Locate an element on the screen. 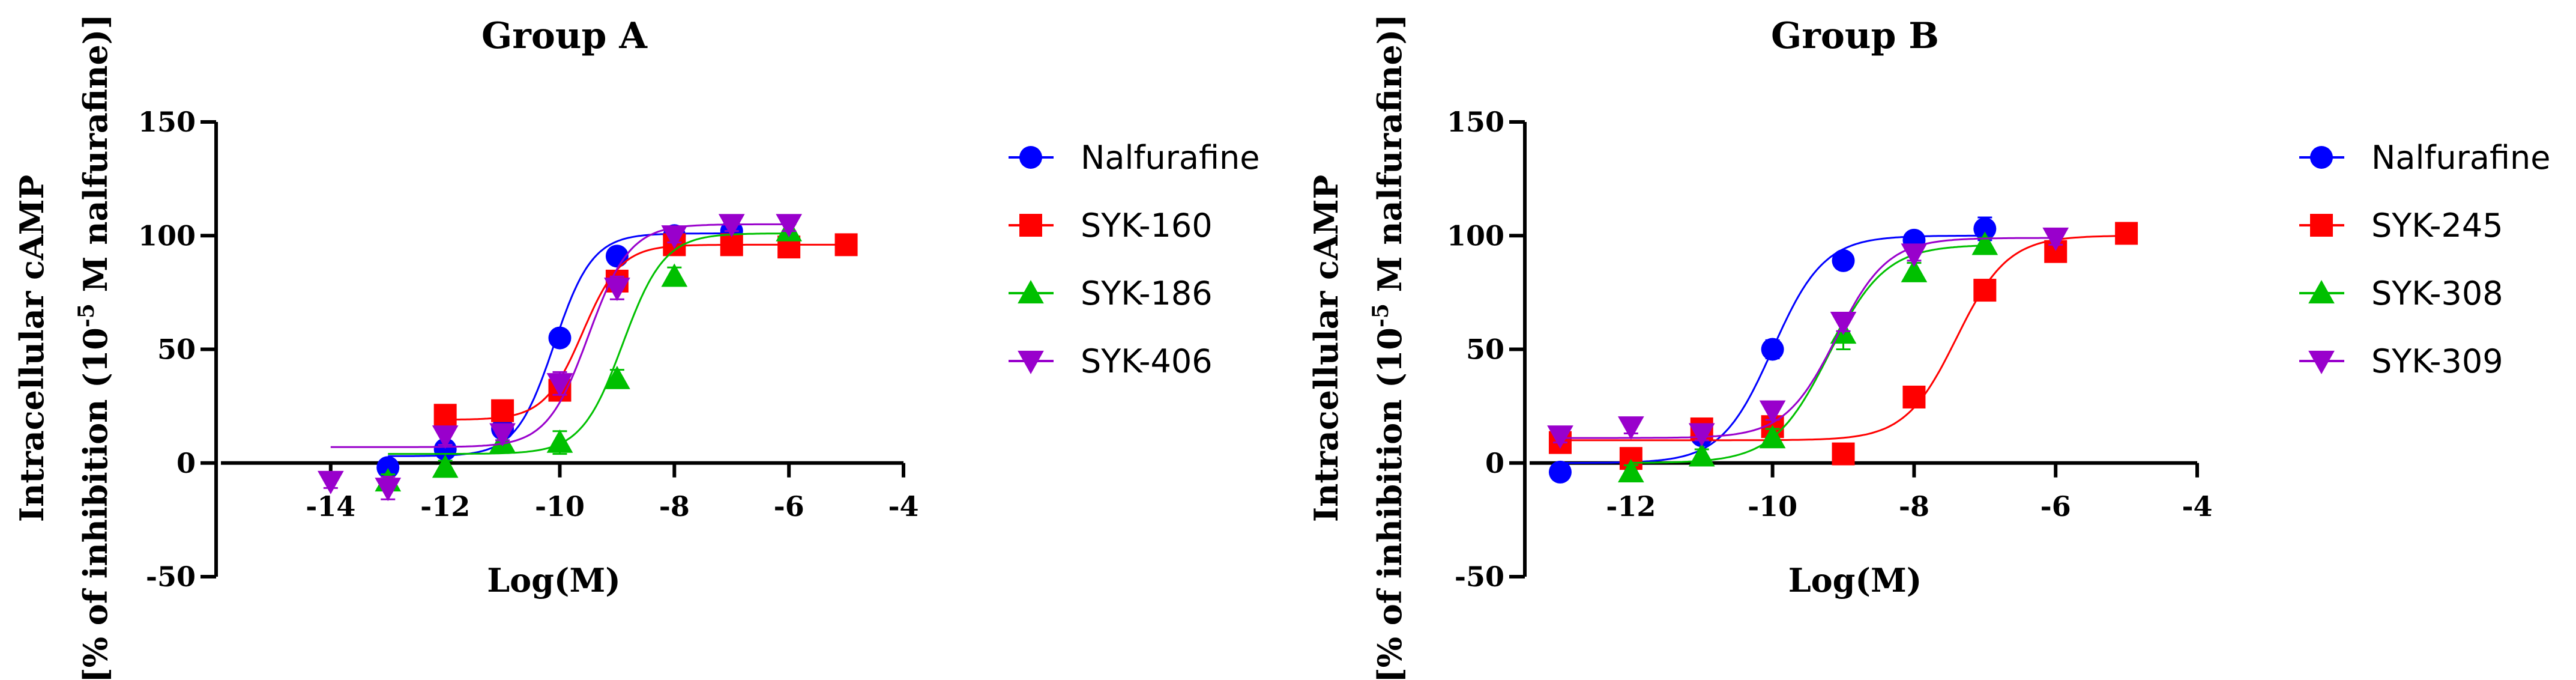  legend-item: SYK-245 is located at coordinates (2401, 226).